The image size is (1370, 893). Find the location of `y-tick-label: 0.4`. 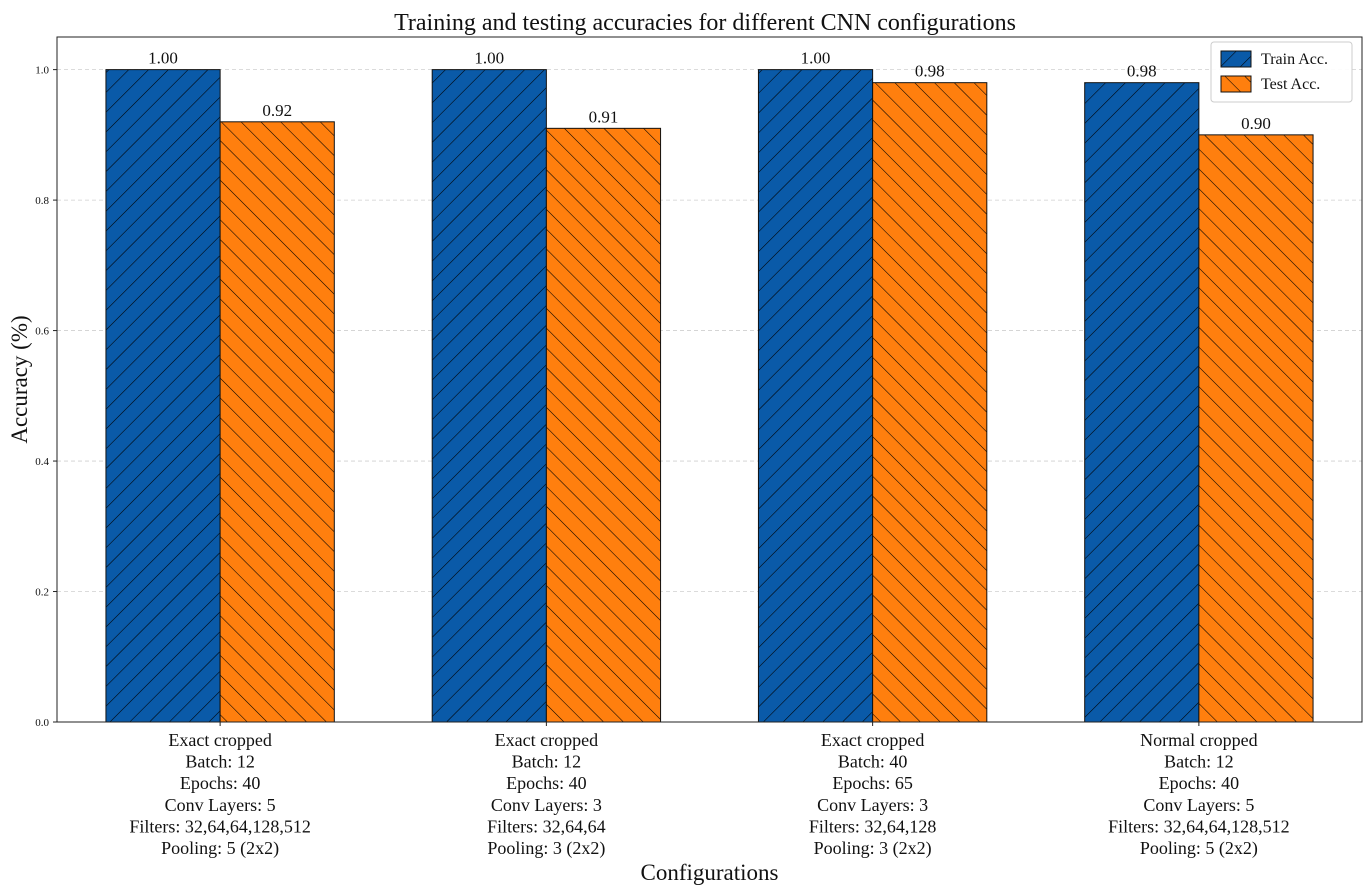

y-tick-label: 0.4 is located at coordinates (42, 462).